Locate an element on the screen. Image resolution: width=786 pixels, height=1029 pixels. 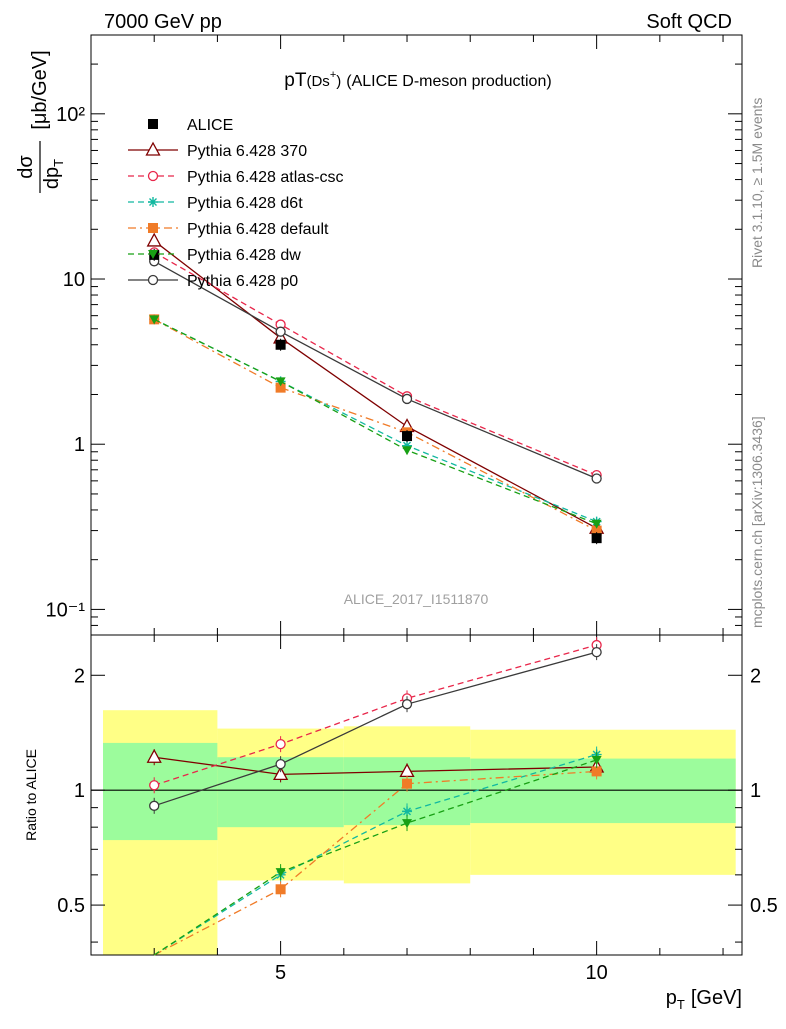
xlabel: pT [GeV] is located at coordinates (704, 999).